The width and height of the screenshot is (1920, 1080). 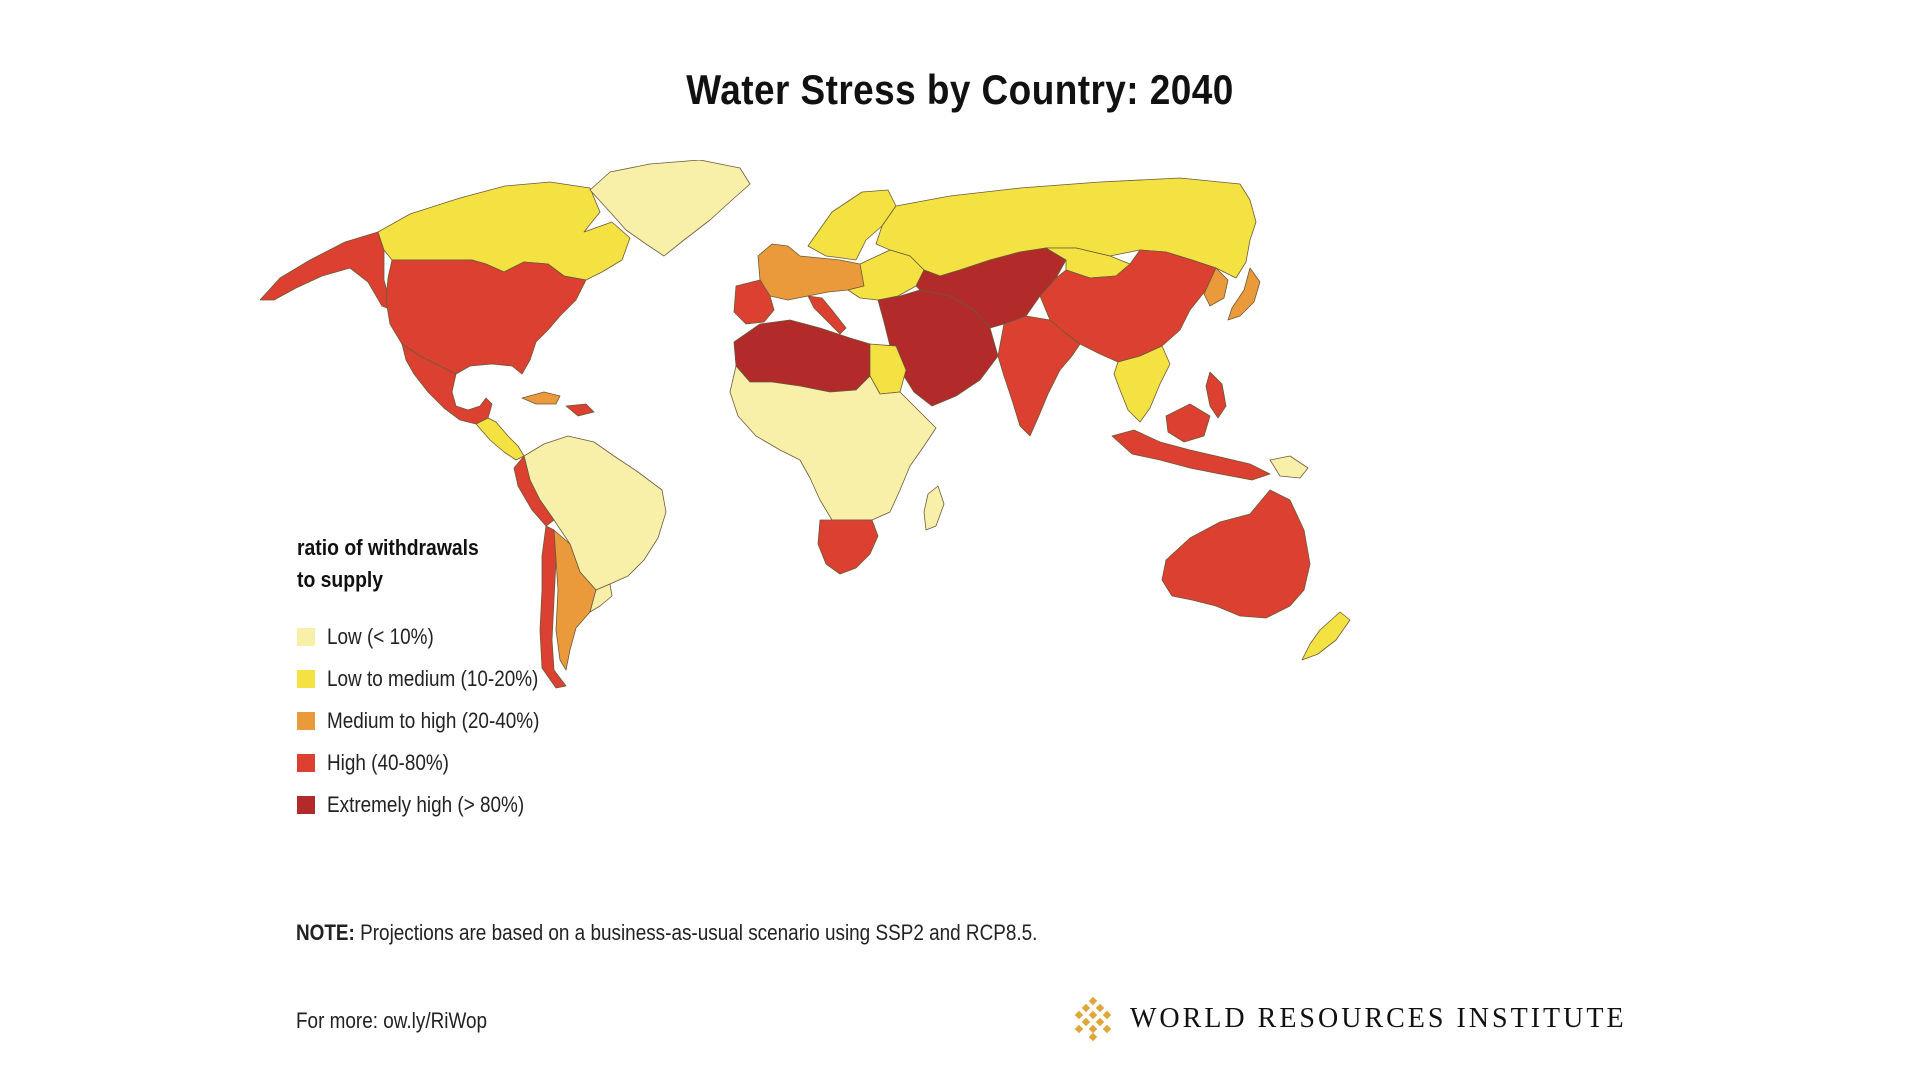 What do you see at coordinates (802, 356) in the screenshot?
I see `region-north-africa` at bounding box center [802, 356].